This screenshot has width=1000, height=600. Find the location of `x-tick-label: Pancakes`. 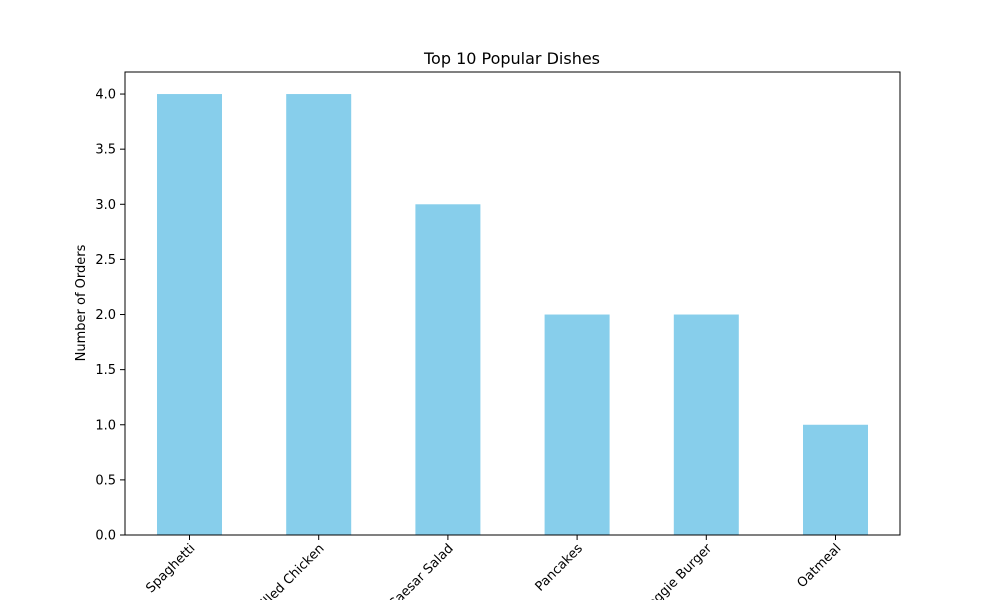

x-tick-label: Pancakes is located at coordinates (559, 567).